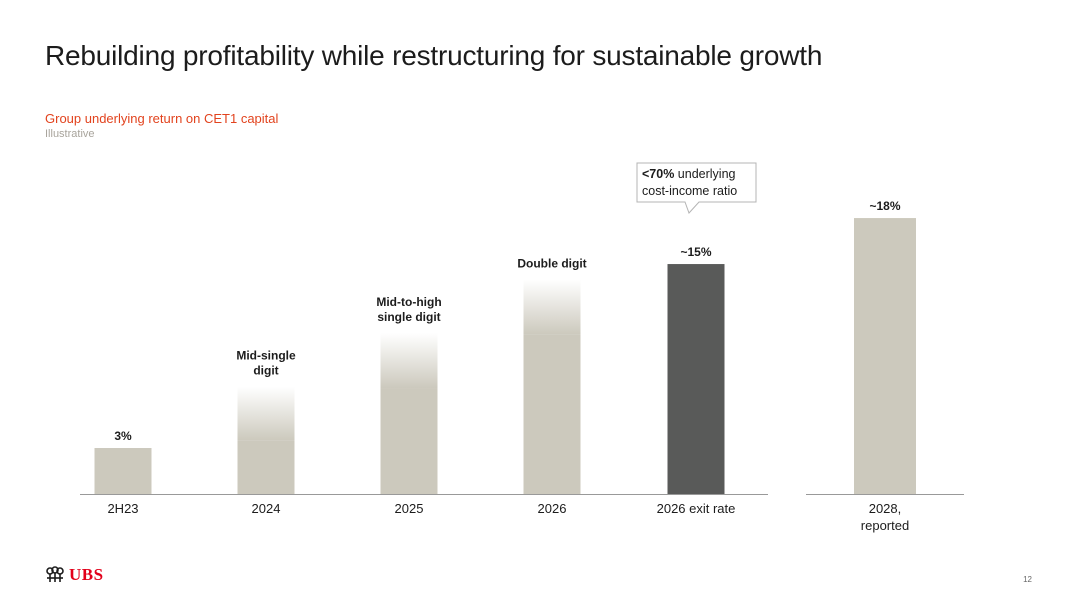 The width and height of the screenshot is (1080, 608). Describe the element at coordinates (122, 508) in the screenshot. I see `category-label: 2H23` at that location.